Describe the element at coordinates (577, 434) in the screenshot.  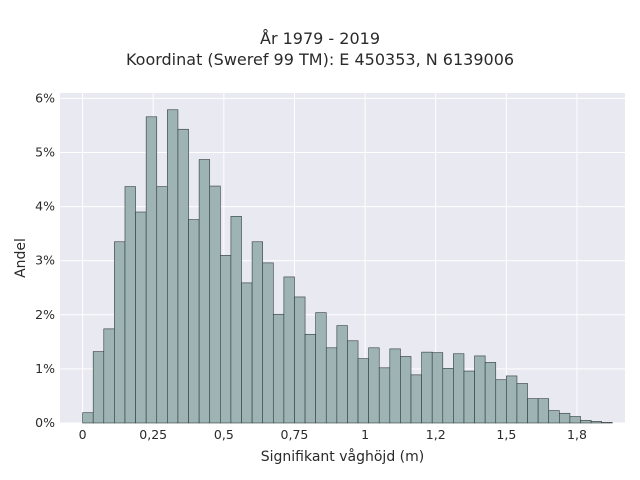
I see `x-tick-label-7: 1,8` at that location.